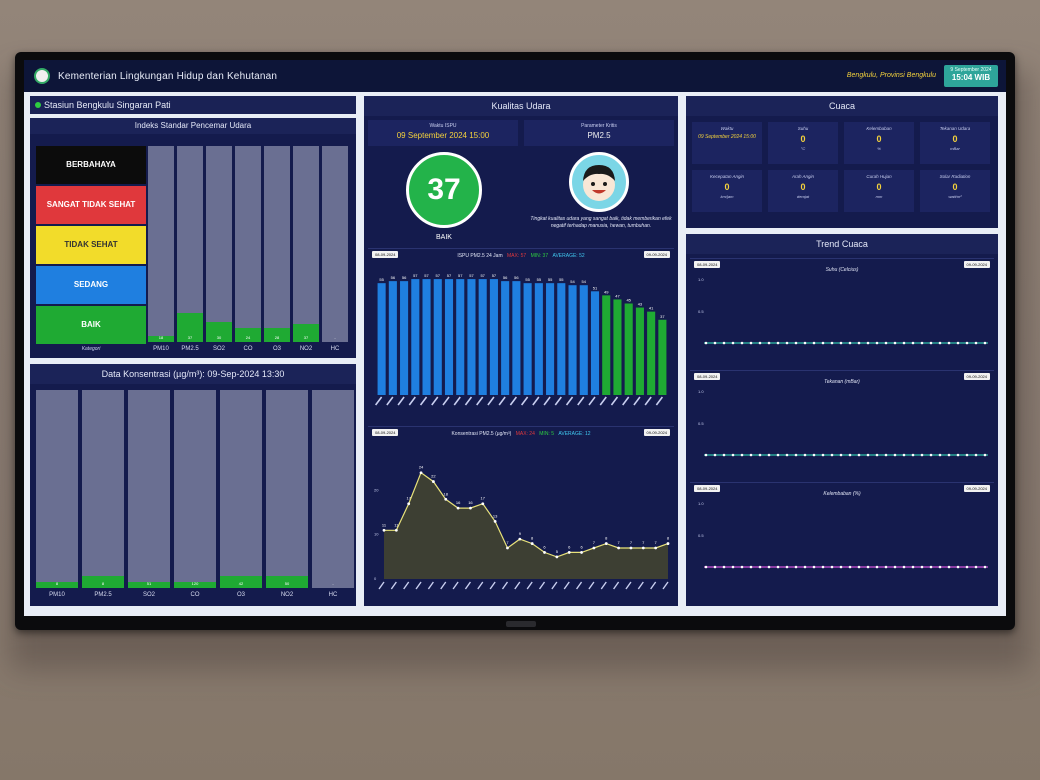  What do you see at coordinates (842, 270) in the screenshot?
I see `trend-chart-title: Suhu (Celcius)` at bounding box center [842, 270].